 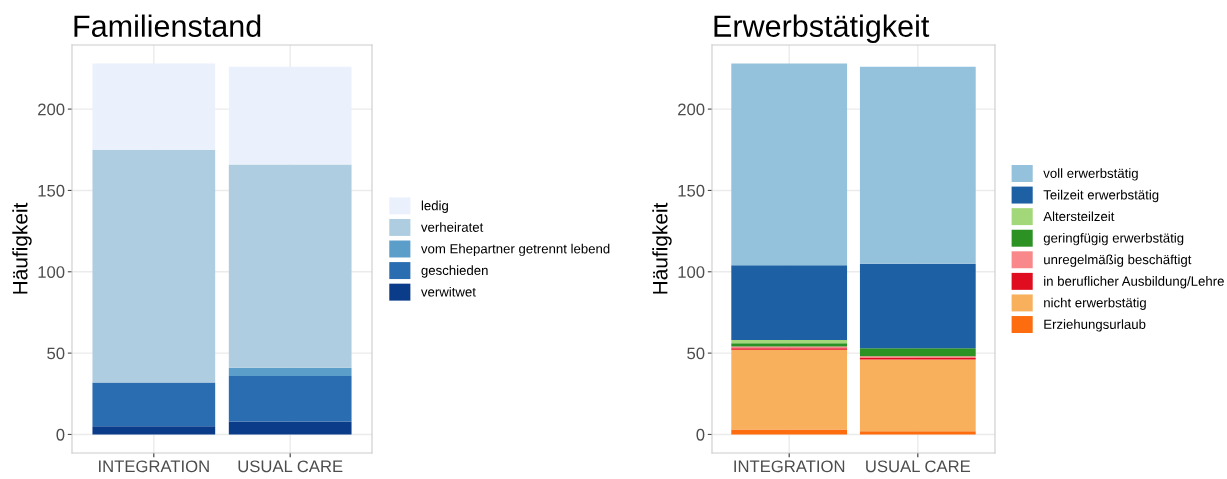 What do you see at coordinates (822, 29) in the screenshot?
I see `chart-title: Erwerbstätigkeit` at bounding box center [822, 29].